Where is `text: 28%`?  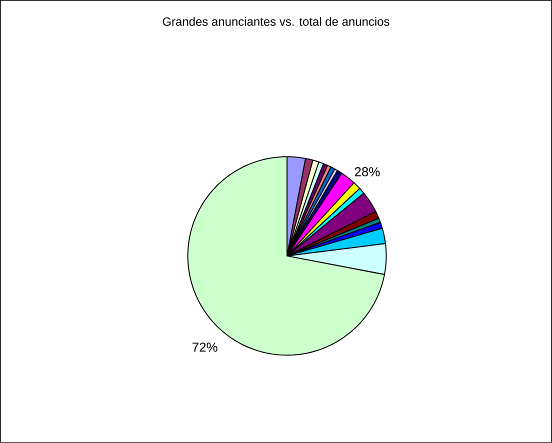 text: 28% is located at coordinates (367, 171).